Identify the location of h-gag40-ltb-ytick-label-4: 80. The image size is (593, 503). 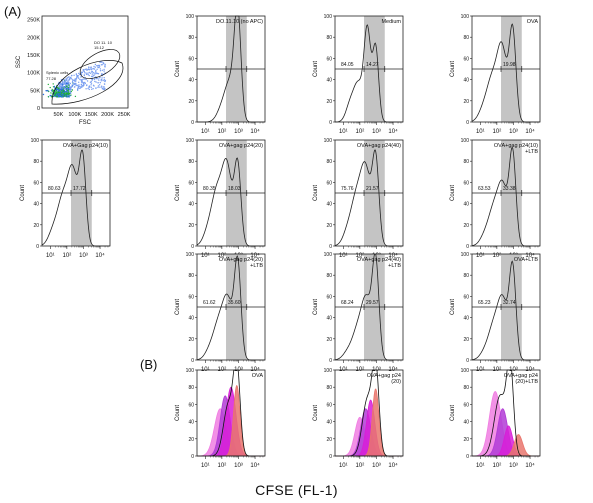
(329, 276).